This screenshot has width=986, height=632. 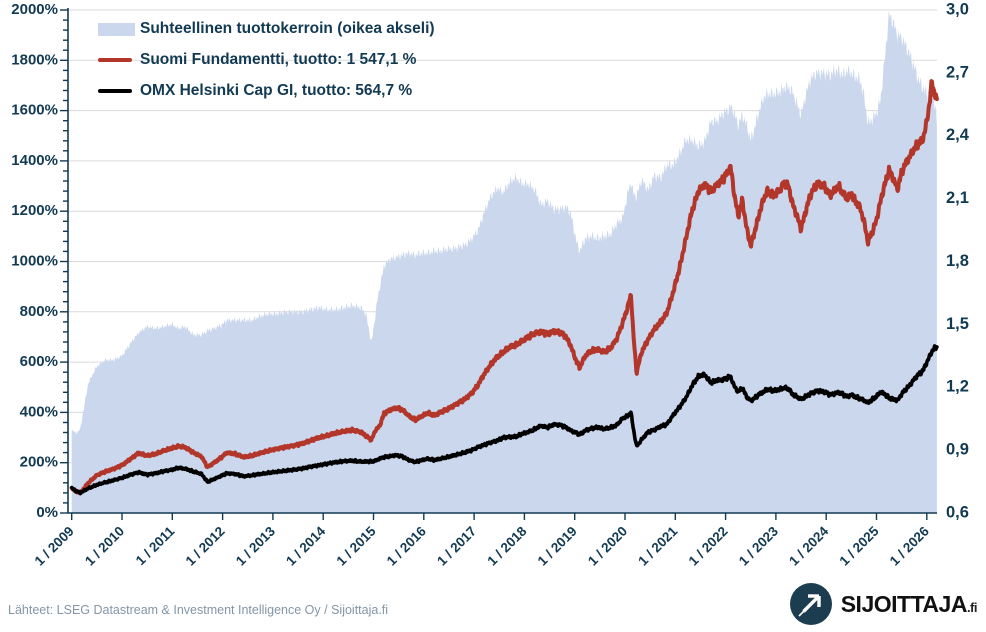 What do you see at coordinates (557, 546) in the screenshot?
I see `x-axis-tick-label: 1 / 2019` at bounding box center [557, 546].